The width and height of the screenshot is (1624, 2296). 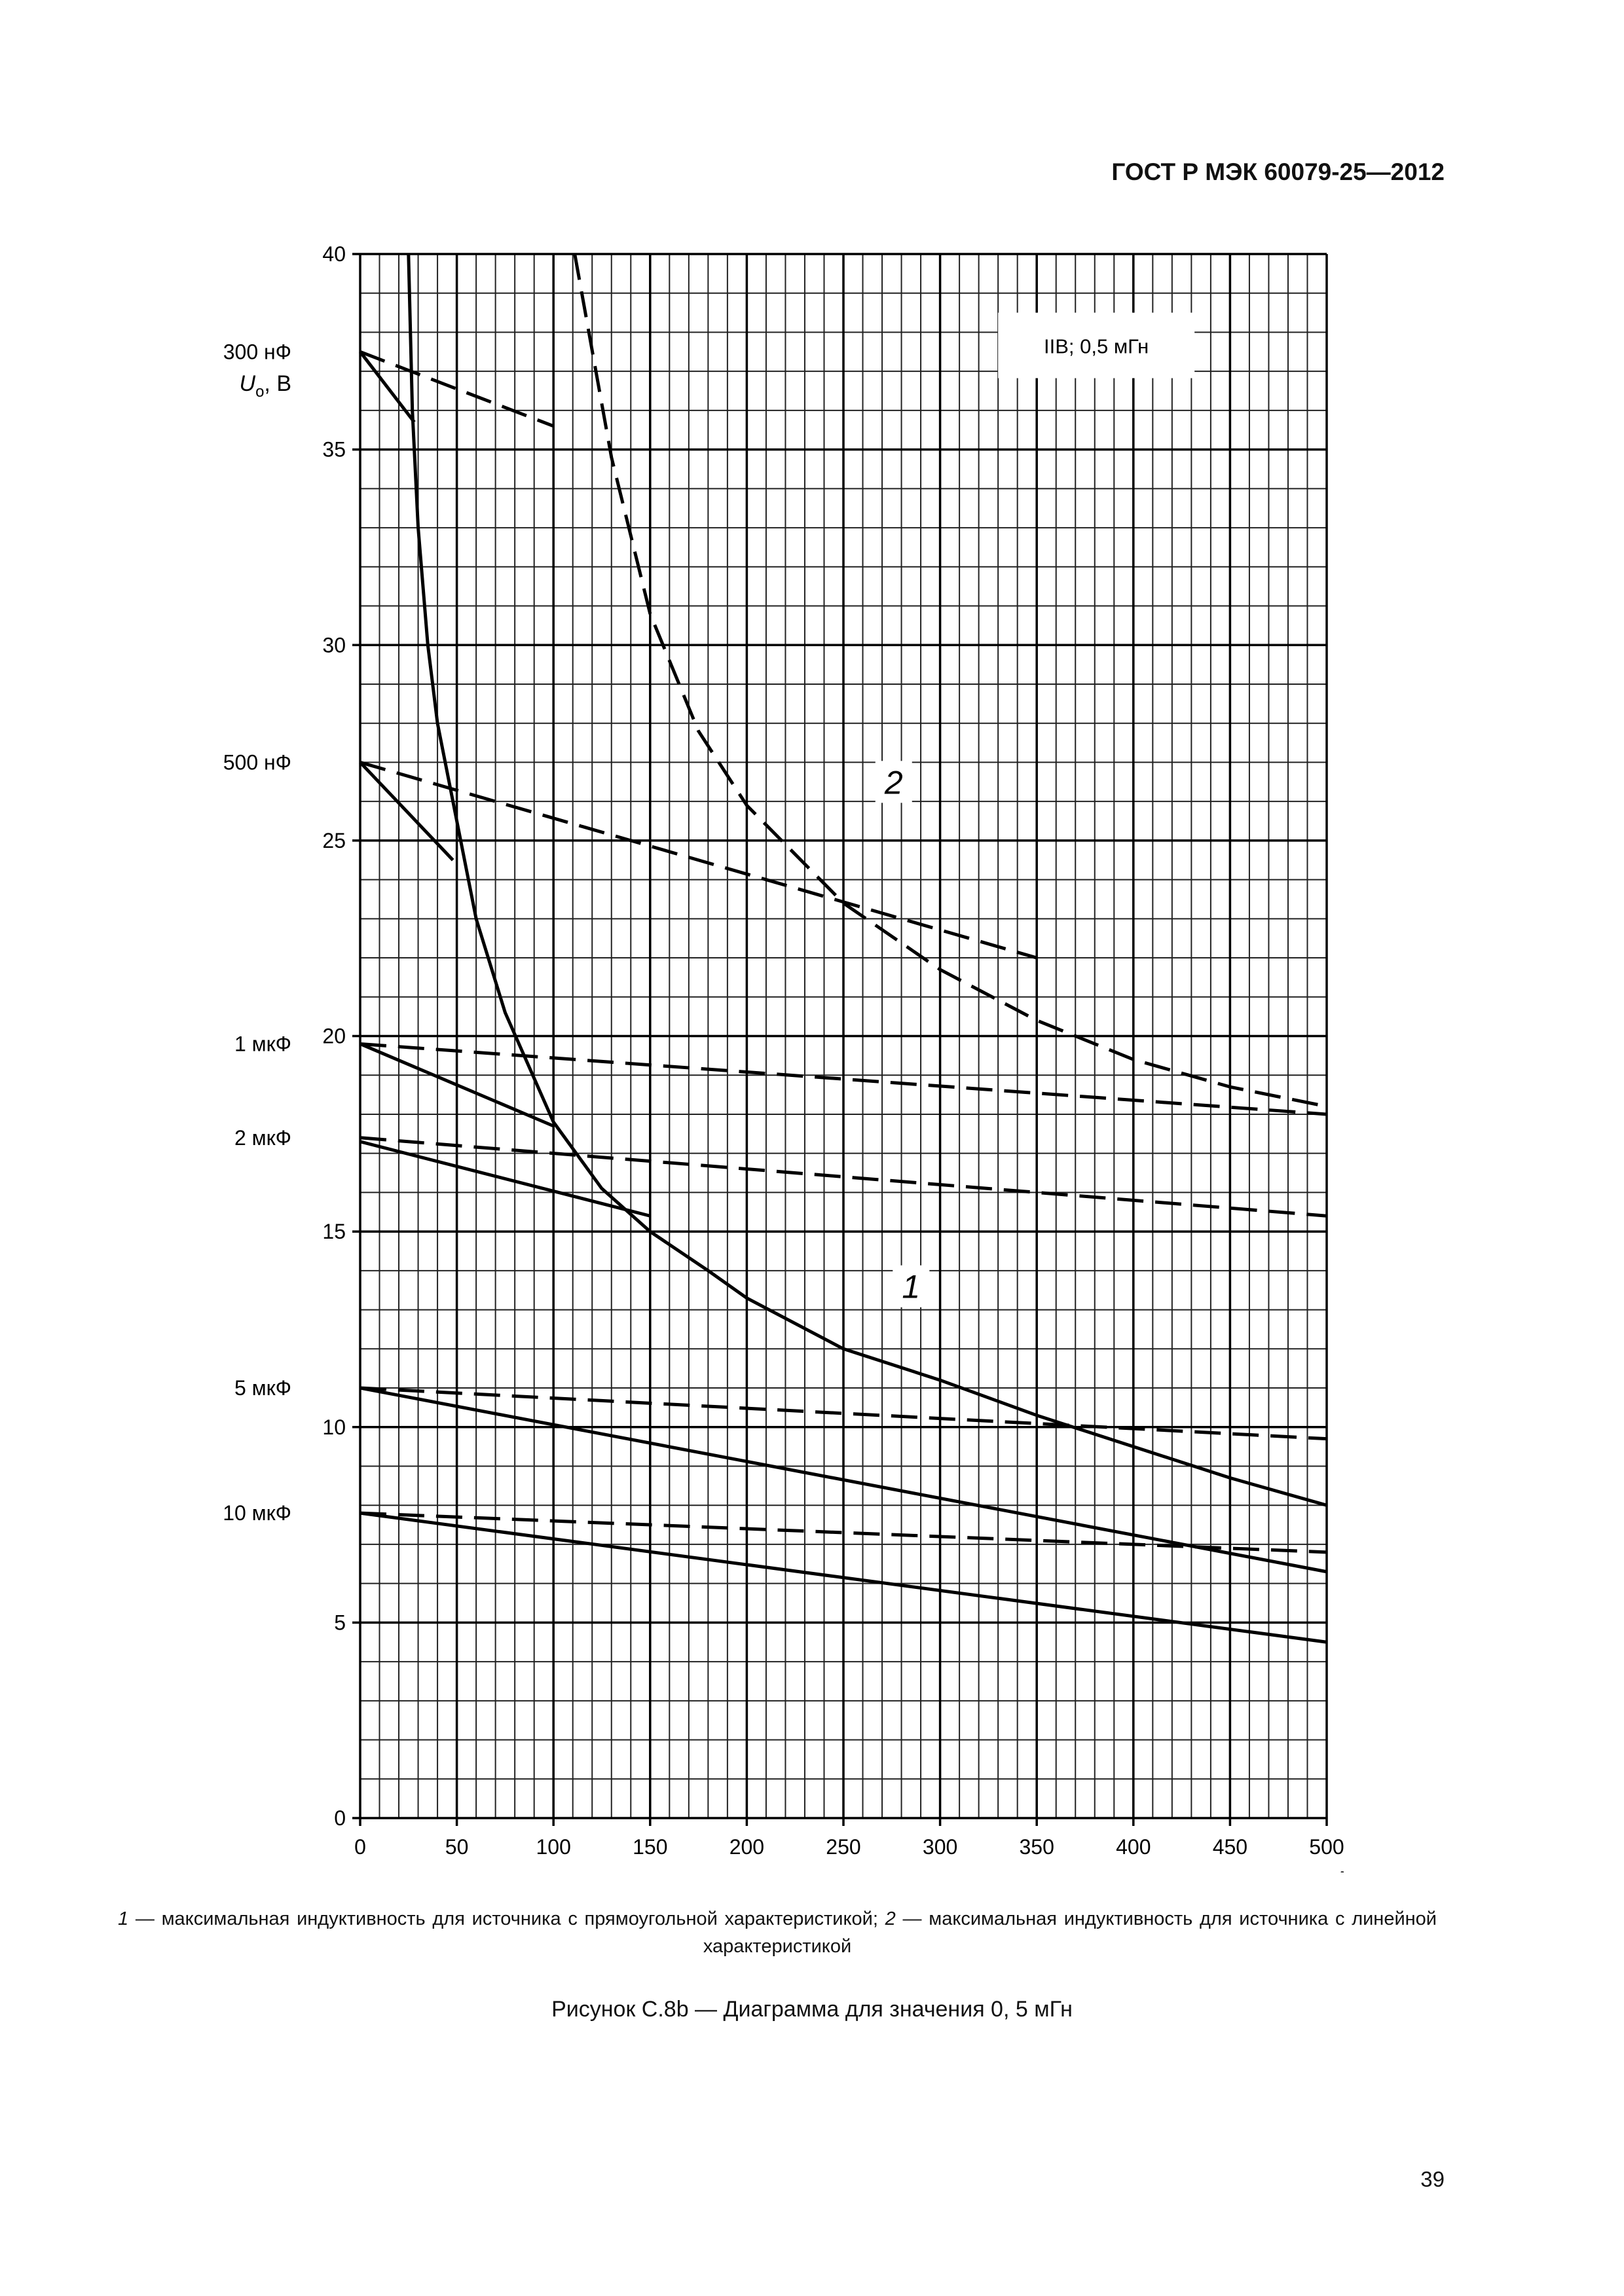 I want to click on y-tick-label: 0, so click(x=340, y=1818).